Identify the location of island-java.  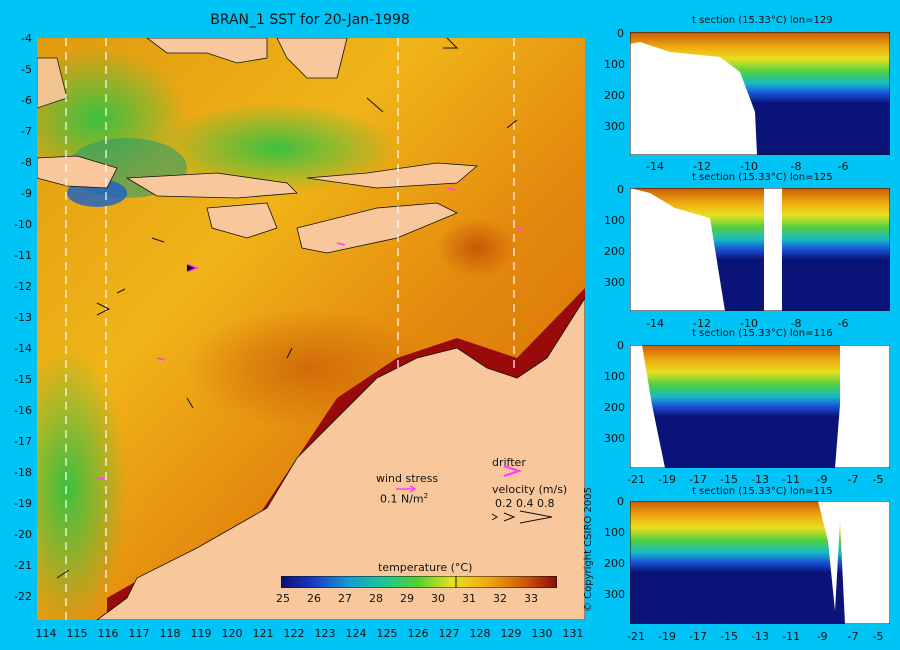
(77, 172).